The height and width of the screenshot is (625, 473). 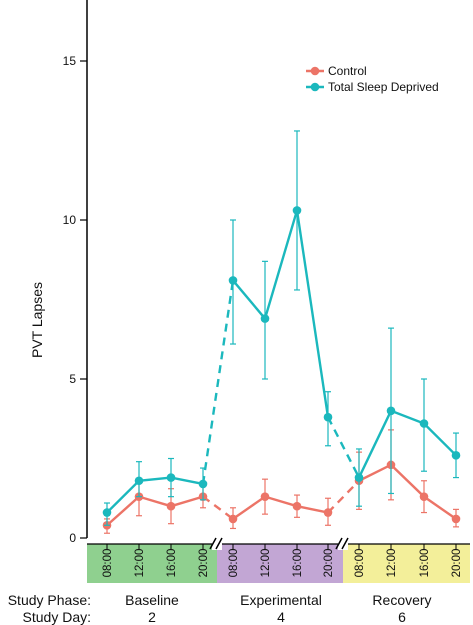 What do you see at coordinates (172, 563) in the screenshot?
I see `x-tick-label-2: 16:00` at bounding box center [172, 563].